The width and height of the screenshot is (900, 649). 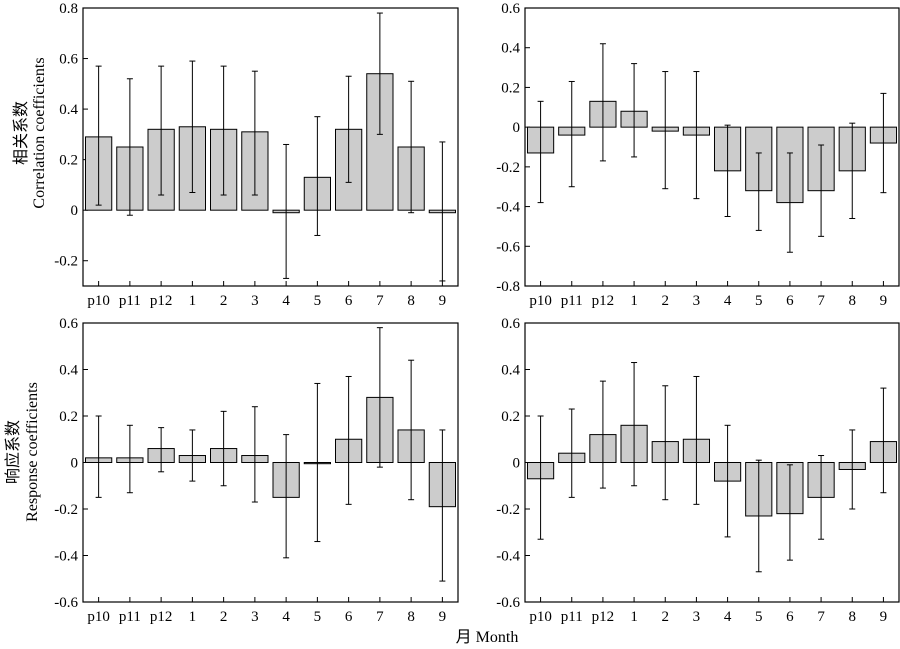 I want to click on y-tick-label: -0.8, so click(x=508, y=287).